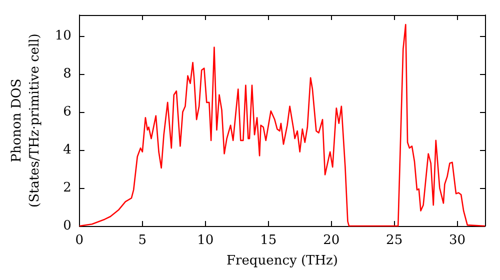 Image resolution: width=500 pixels, height=280 pixels. Describe the element at coordinates (142, 240) in the screenshot. I see `x-tick-label: 5` at that location.